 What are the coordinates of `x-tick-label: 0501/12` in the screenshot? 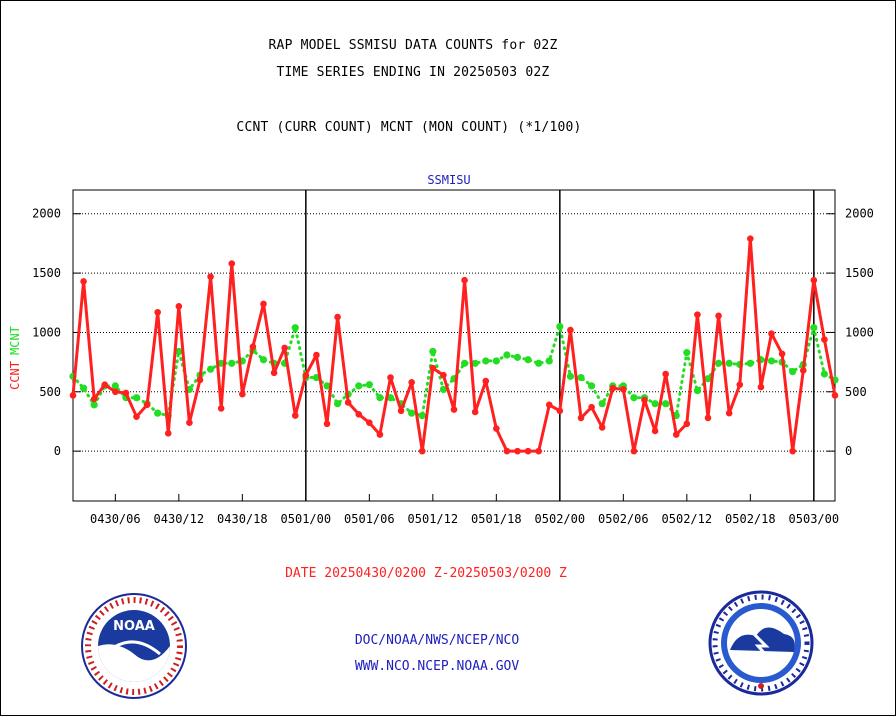 It's located at (433, 519).